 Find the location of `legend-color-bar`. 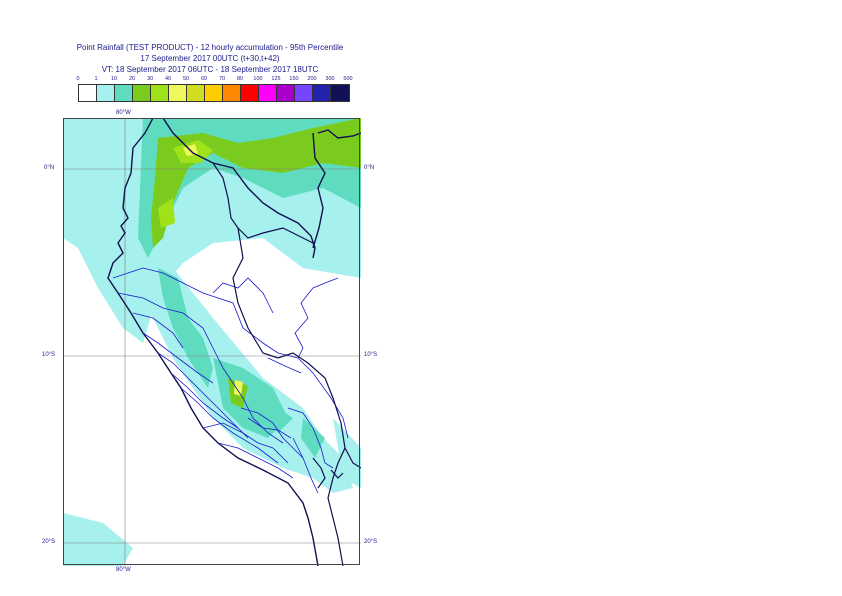

legend-color-bar is located at coordinates (214, 93).